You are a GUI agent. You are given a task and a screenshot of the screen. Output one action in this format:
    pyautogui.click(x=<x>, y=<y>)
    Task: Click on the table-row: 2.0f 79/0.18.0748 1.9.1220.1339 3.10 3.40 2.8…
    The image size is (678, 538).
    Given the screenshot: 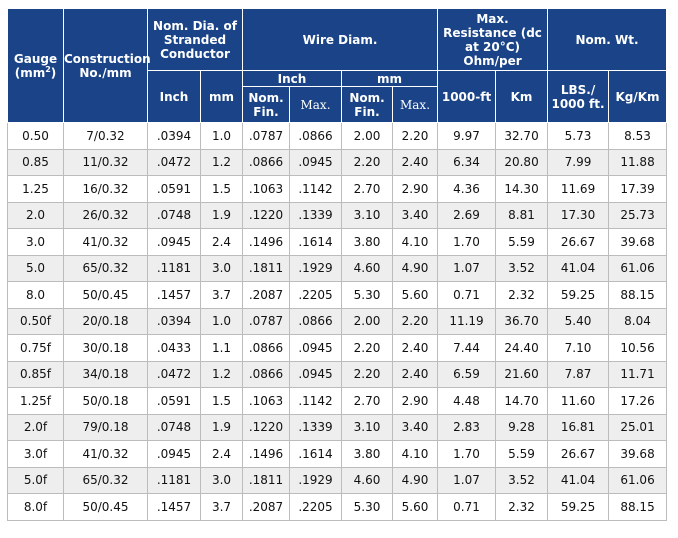 What is the action you would take?
    pyautogui.click(x=337, y=427)
    